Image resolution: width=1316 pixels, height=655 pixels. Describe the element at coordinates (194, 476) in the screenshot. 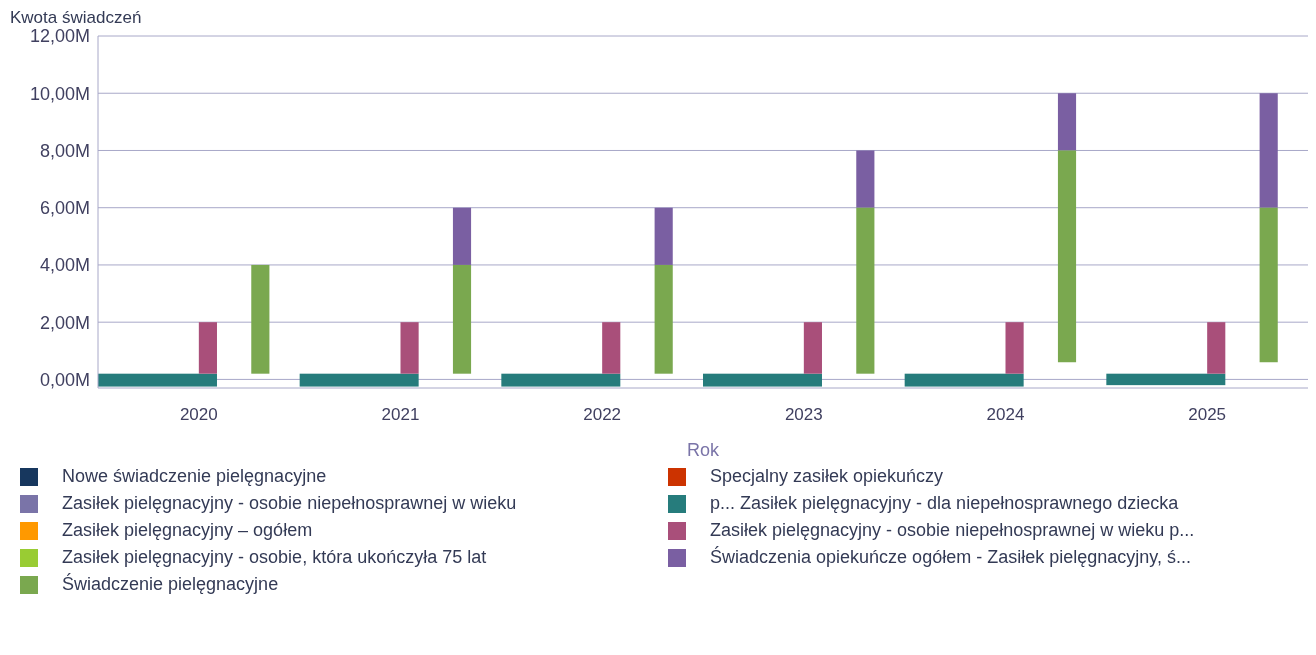

I see `legend-label: Nowe świadczenie pielęgnacyjne` at that location.